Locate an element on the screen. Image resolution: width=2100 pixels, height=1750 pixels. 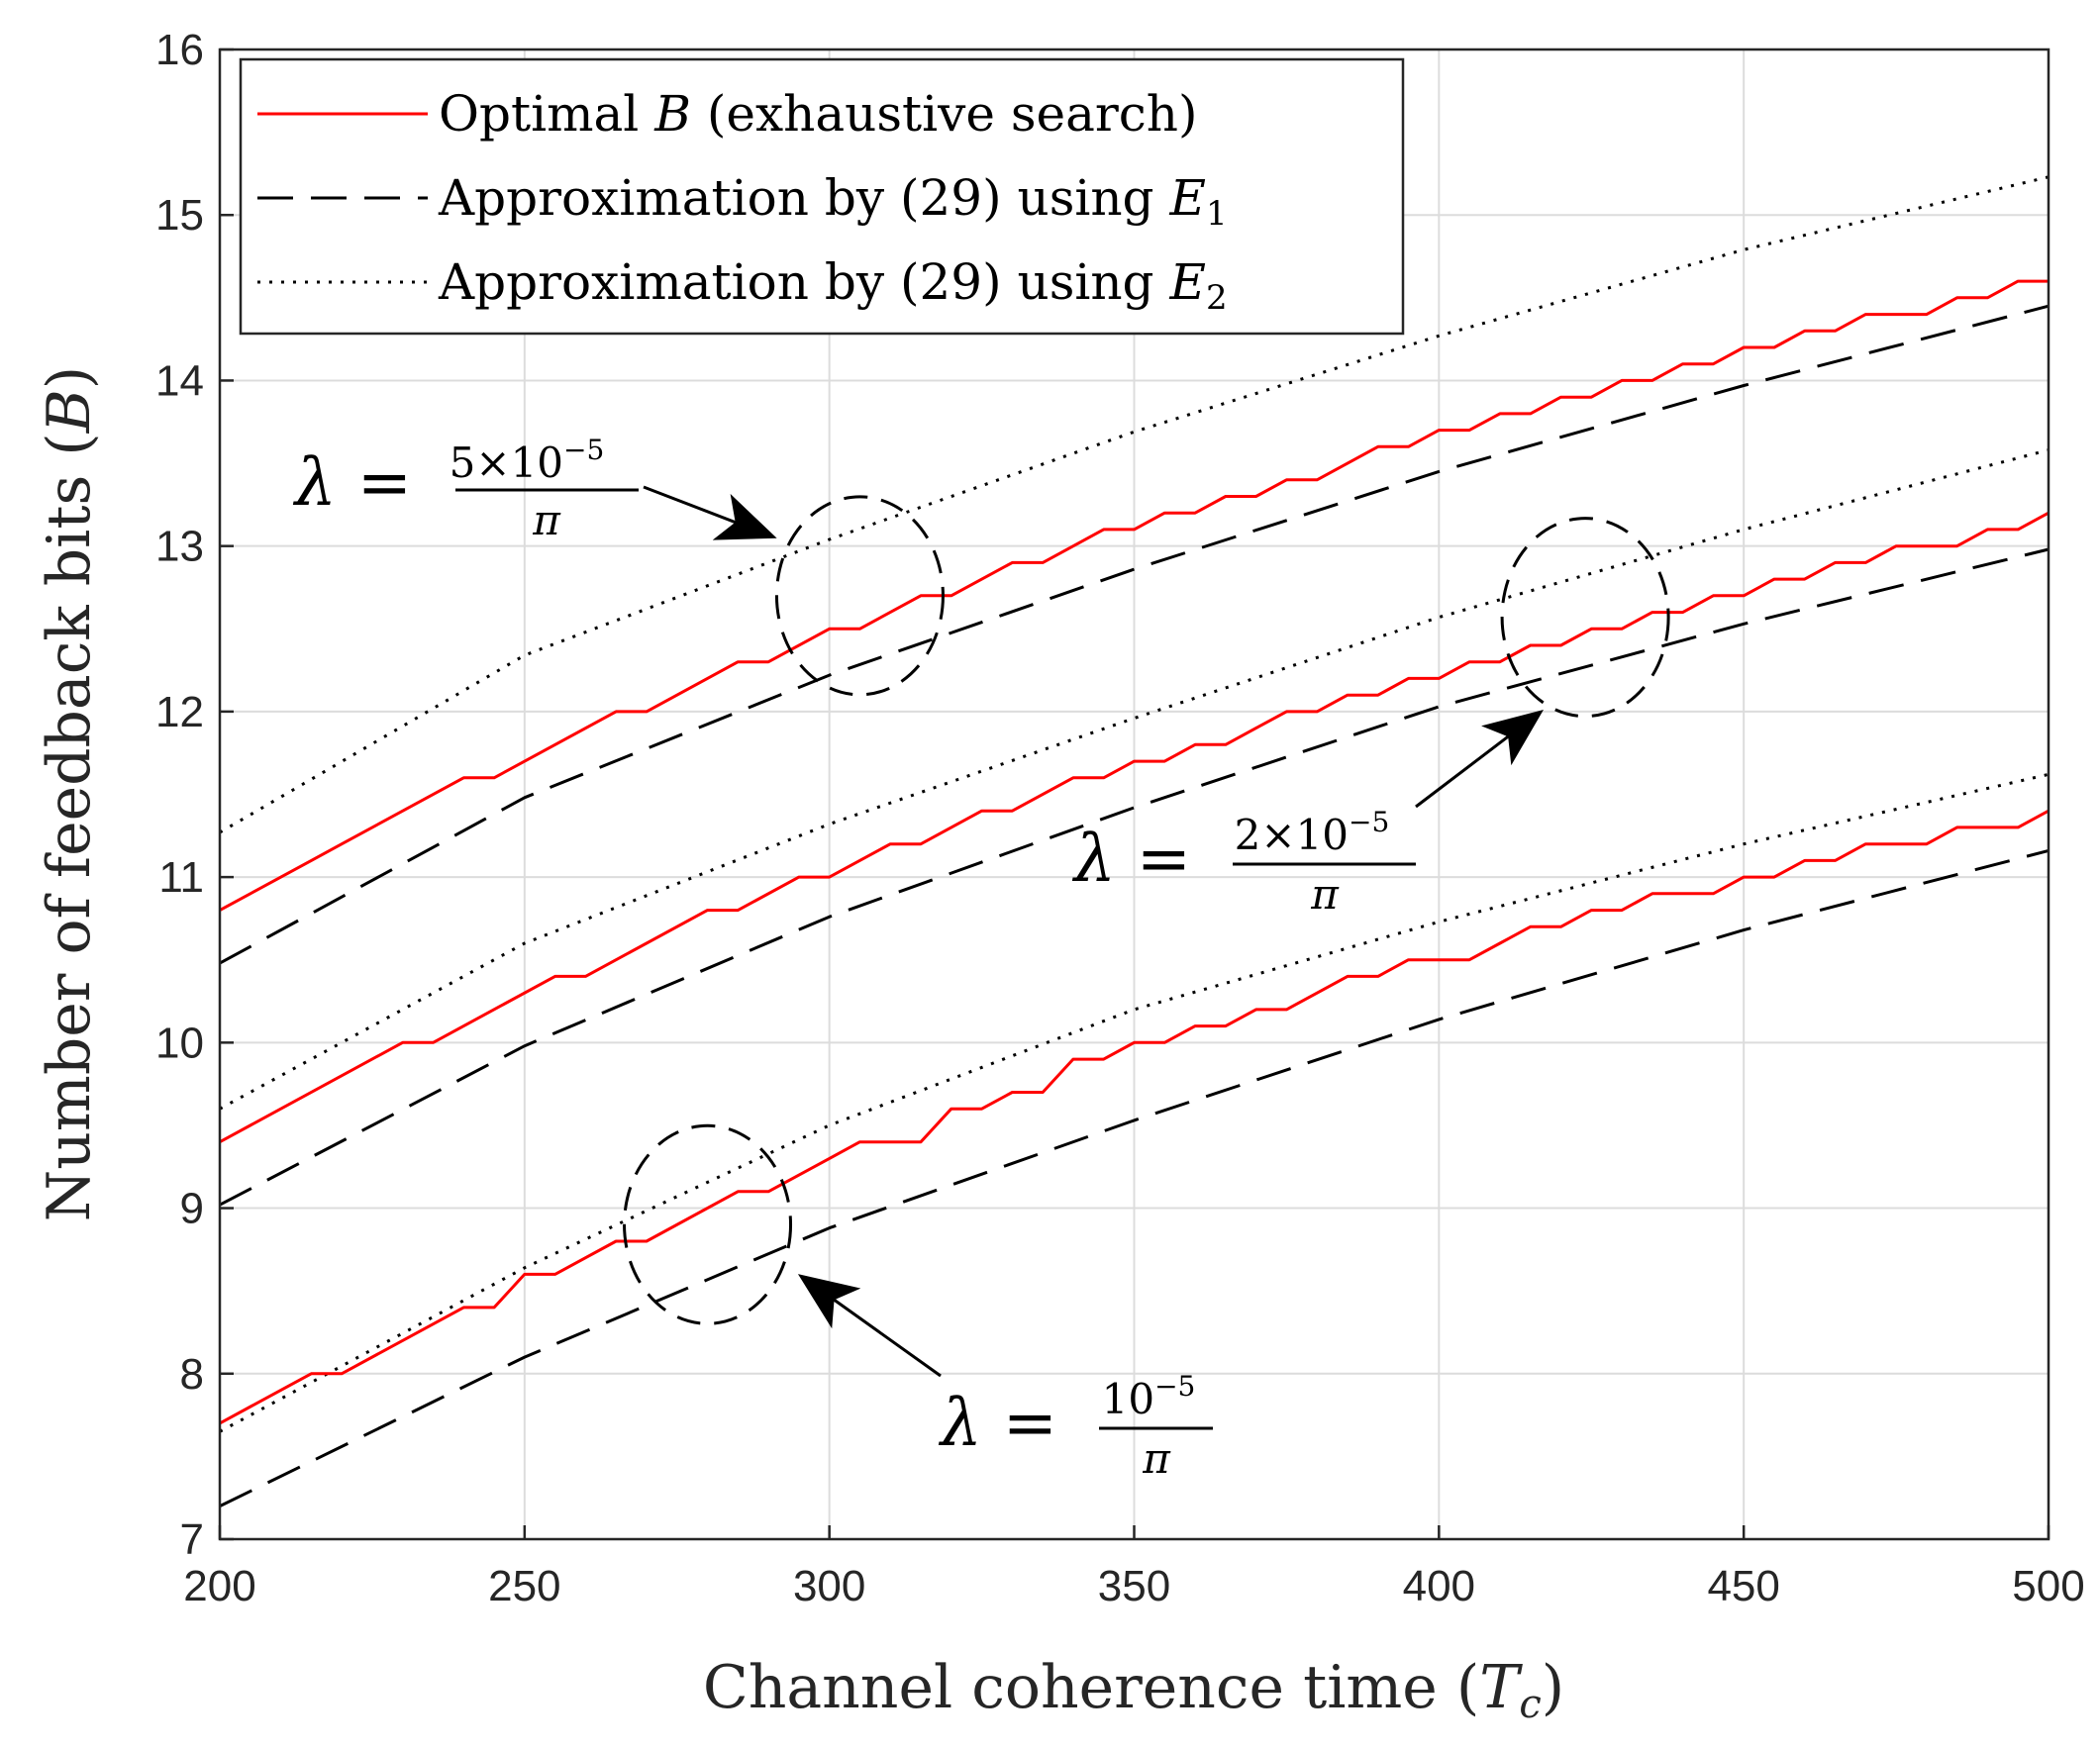
x-tick-label-400: 400 is located at coordinates (1439, 1586).